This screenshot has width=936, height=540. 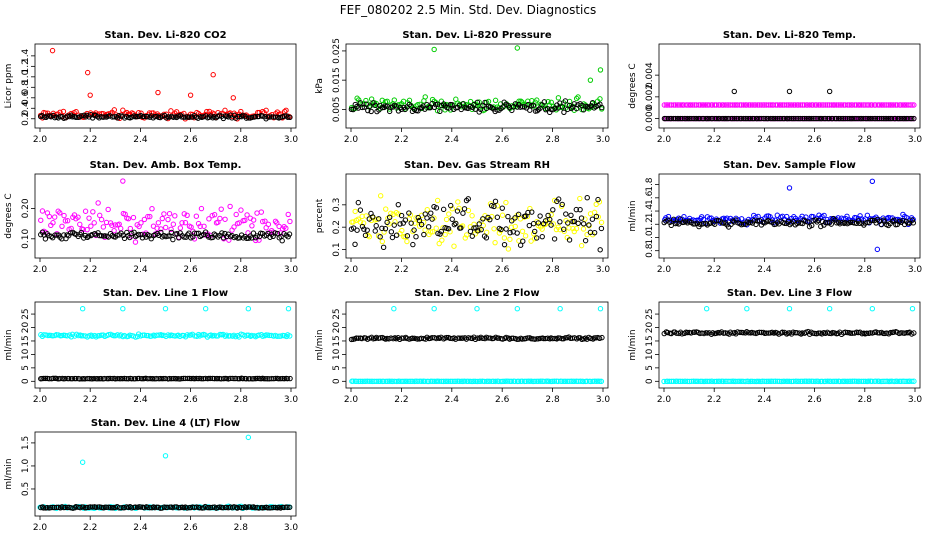 I want to click on x-tick-label: 3.0, so click(x=291, y=270).